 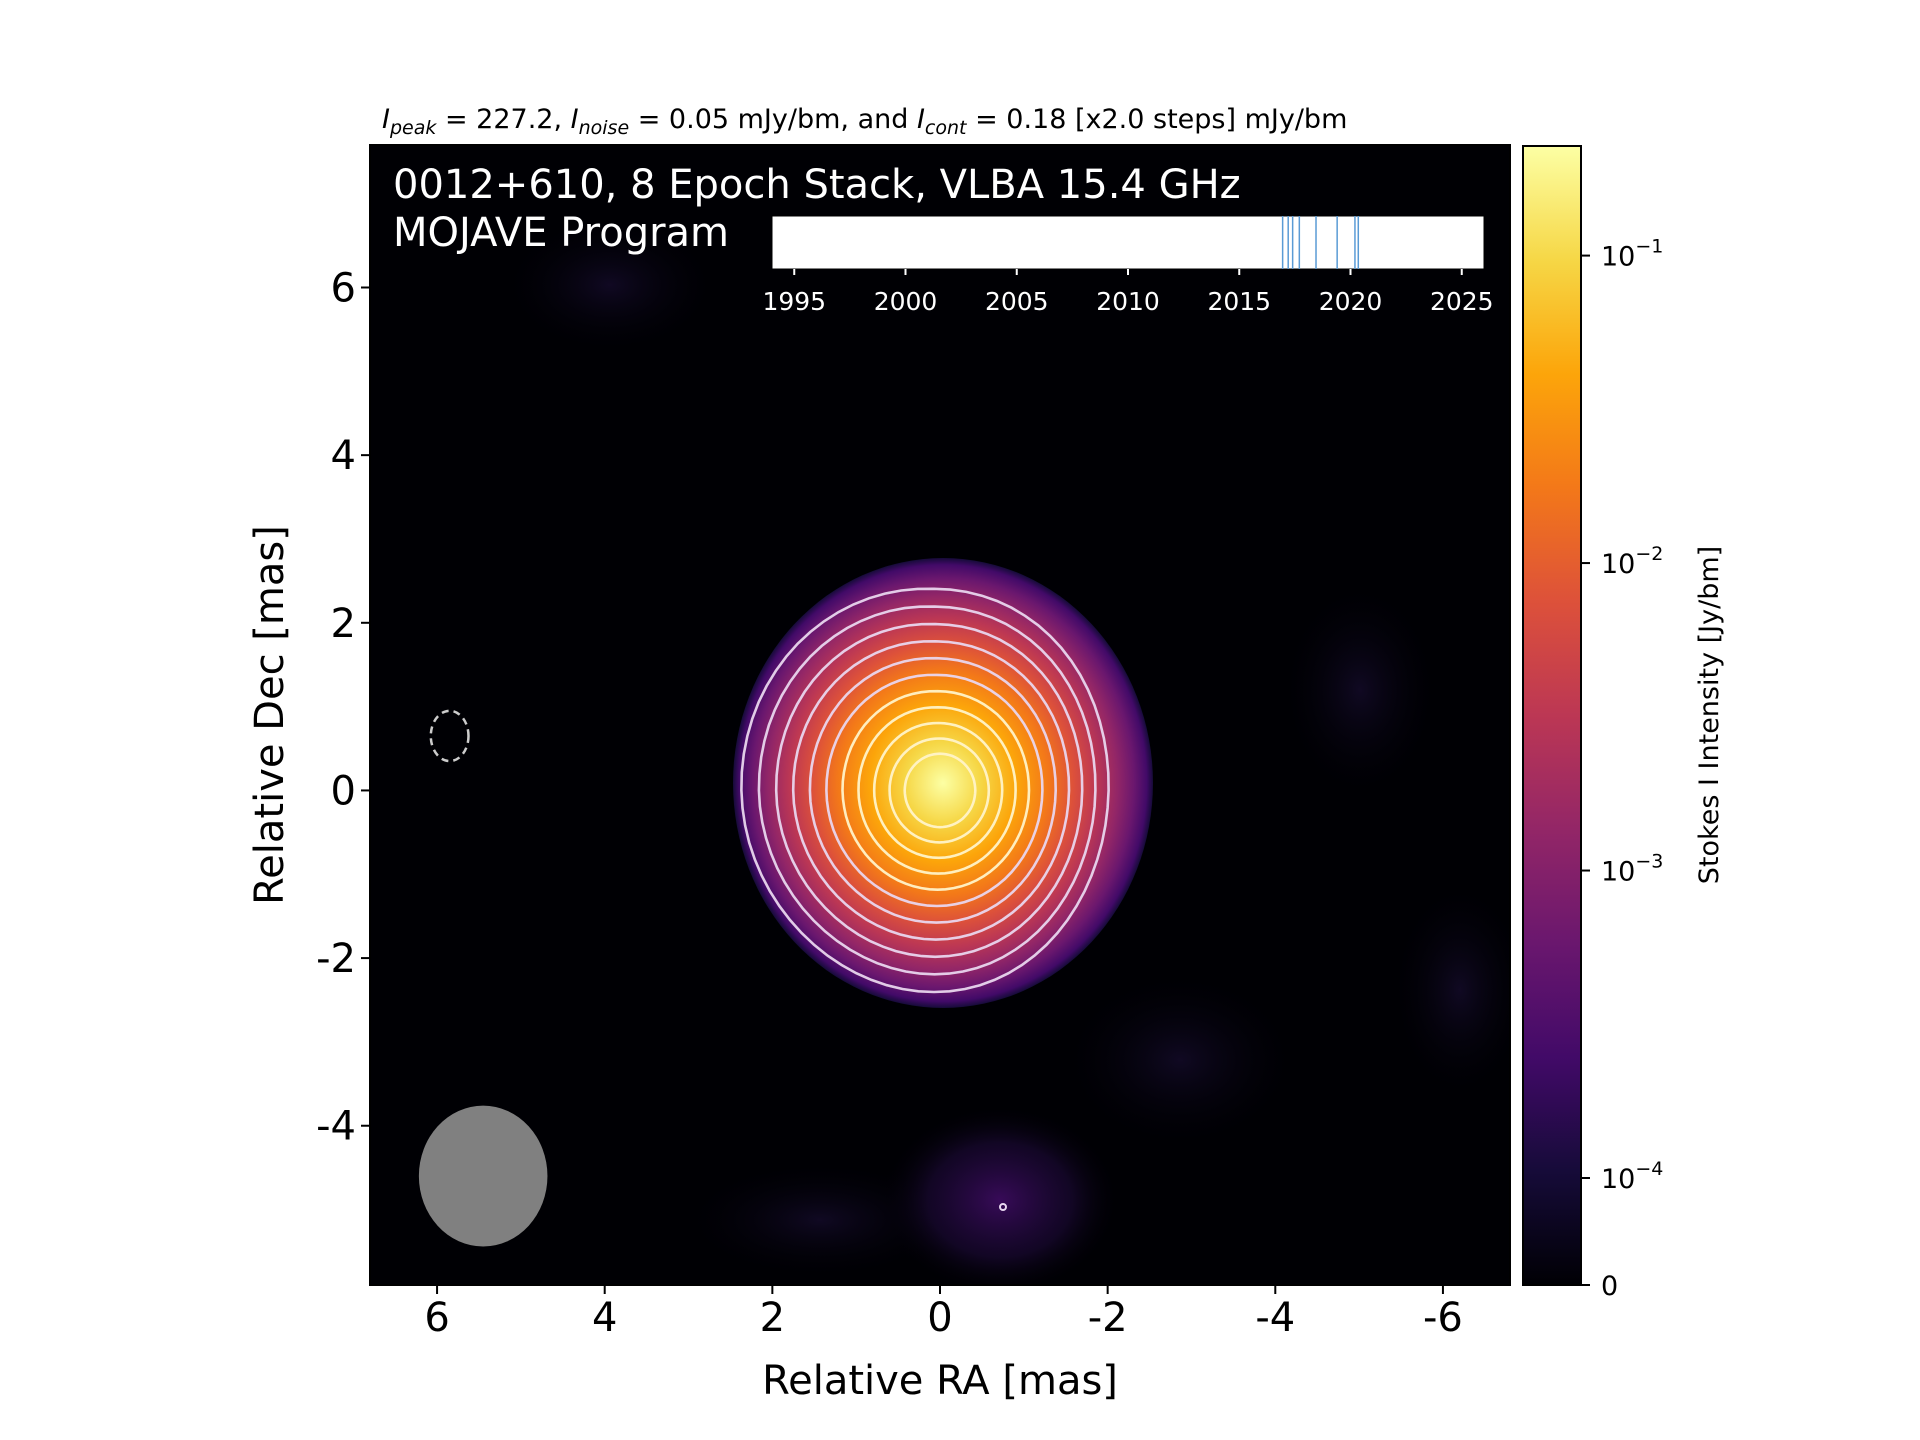 What do you see at coordinates (1632, 254) in the screenshot?
I see `colorbar-tick-label: 10⁻¹` at bounding box center [1632, 254].